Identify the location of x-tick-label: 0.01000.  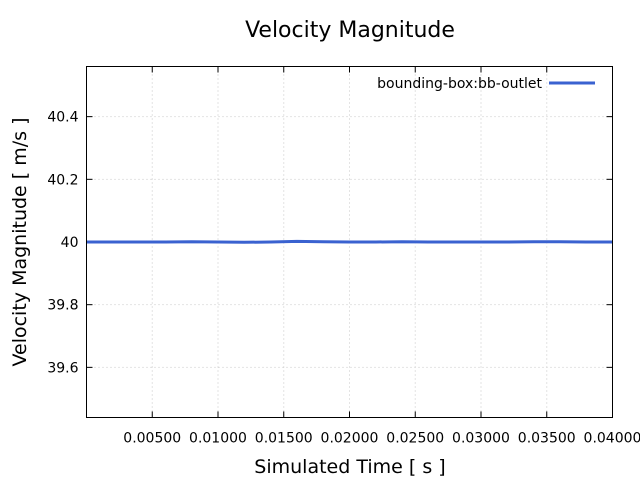
(218, 439).